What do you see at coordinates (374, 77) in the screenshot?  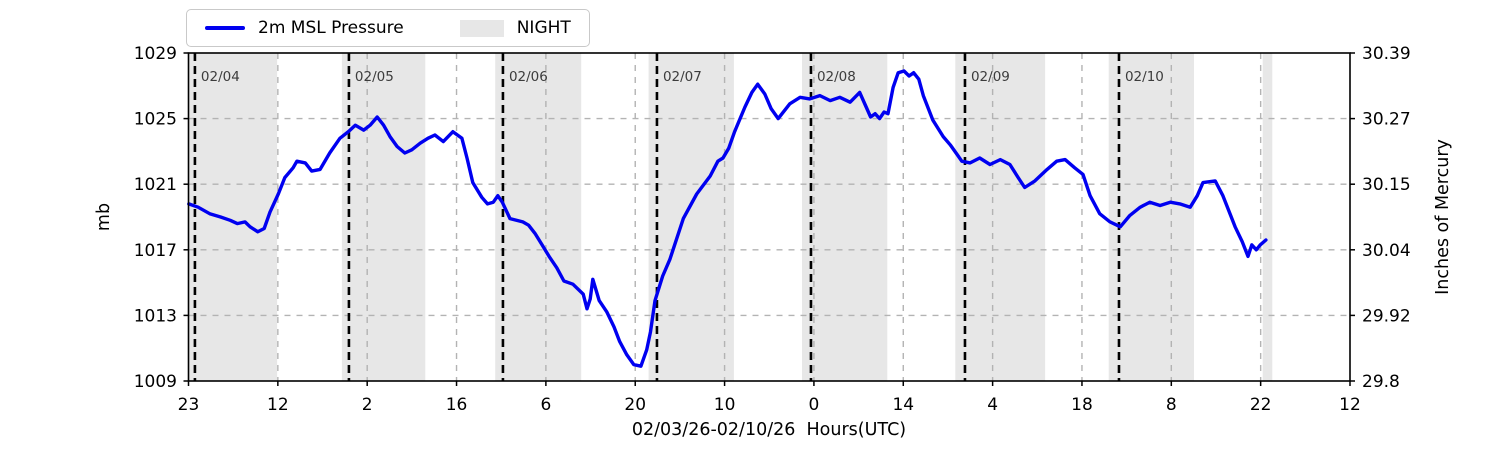 I see `day-label: 02/05` at bounding box center [374, 77].